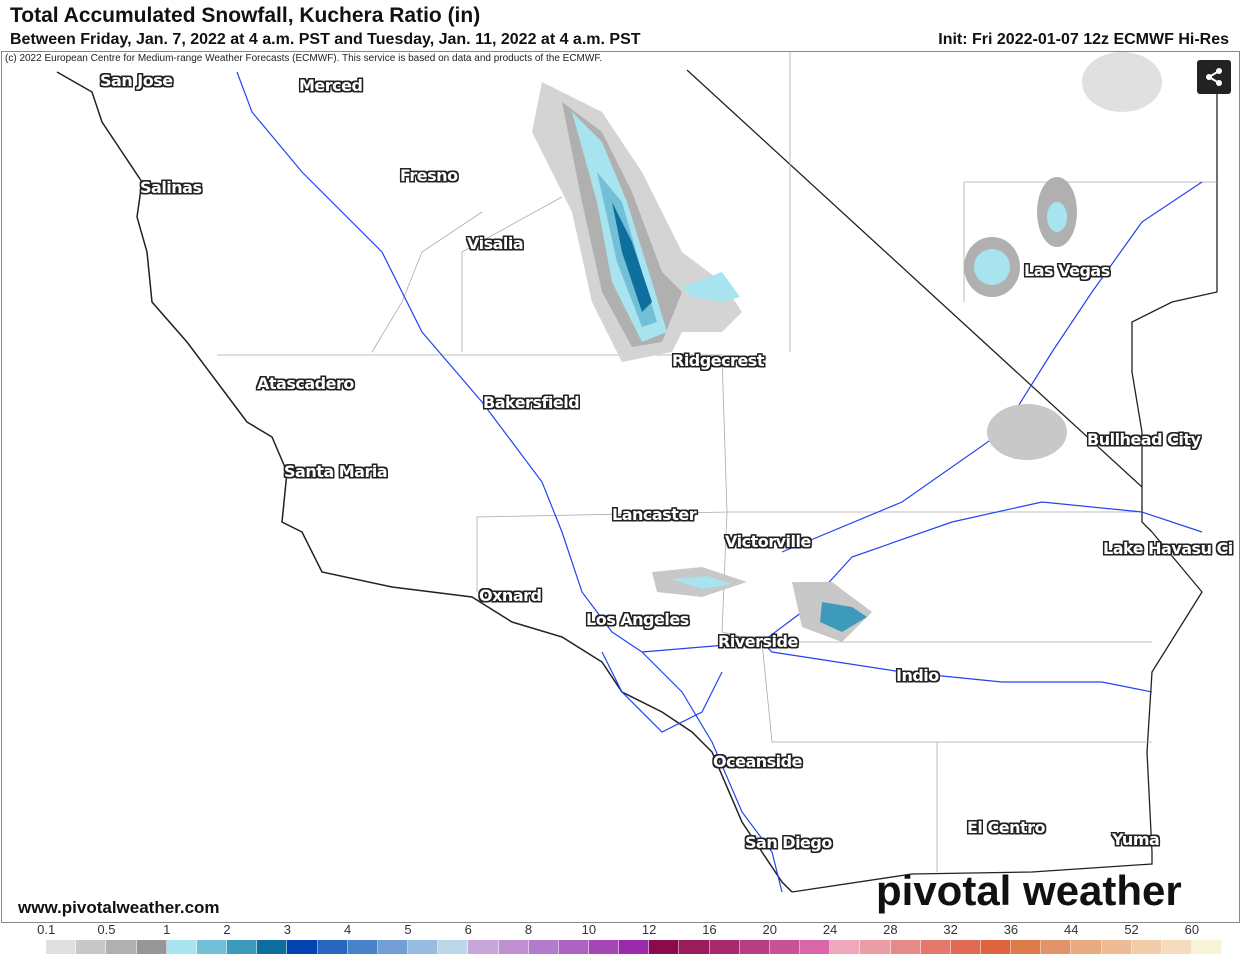  Describe the element at coordinates (331, 85) in the screenshot. I see `city-label: Merced` at that location.